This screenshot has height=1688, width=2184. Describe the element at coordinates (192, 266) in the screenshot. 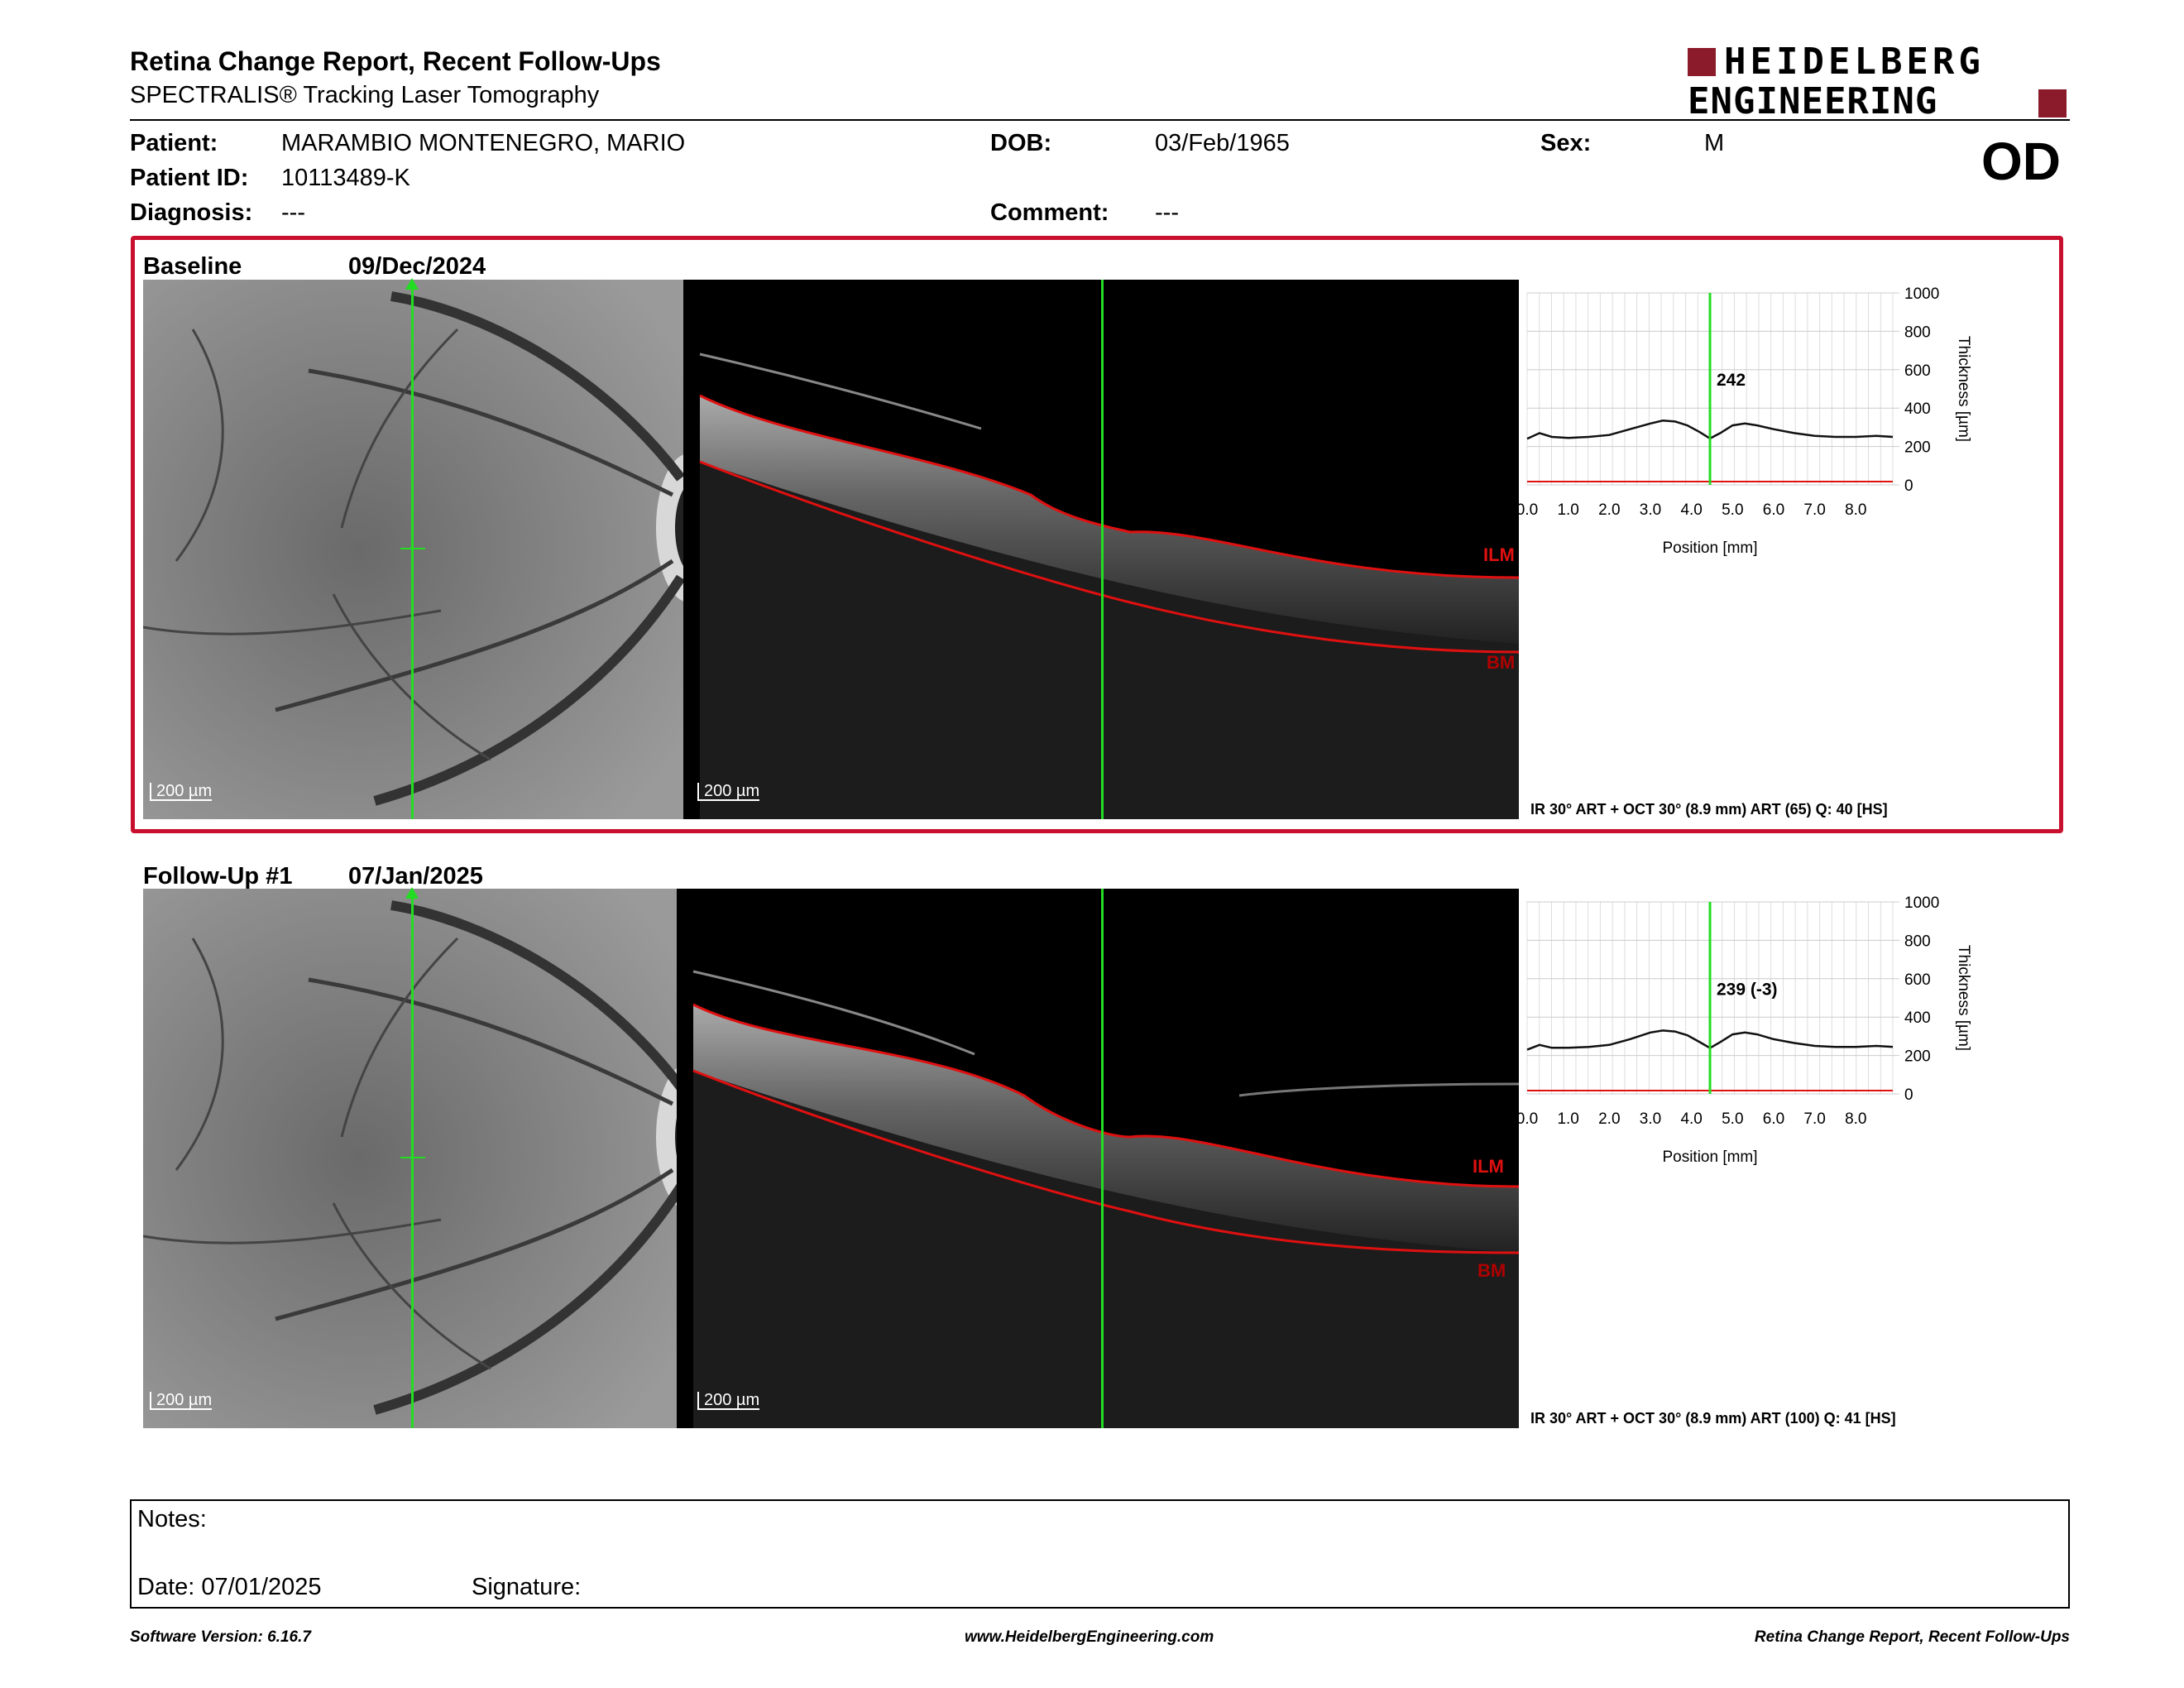

I see `exam-label: Baseline` at that location.